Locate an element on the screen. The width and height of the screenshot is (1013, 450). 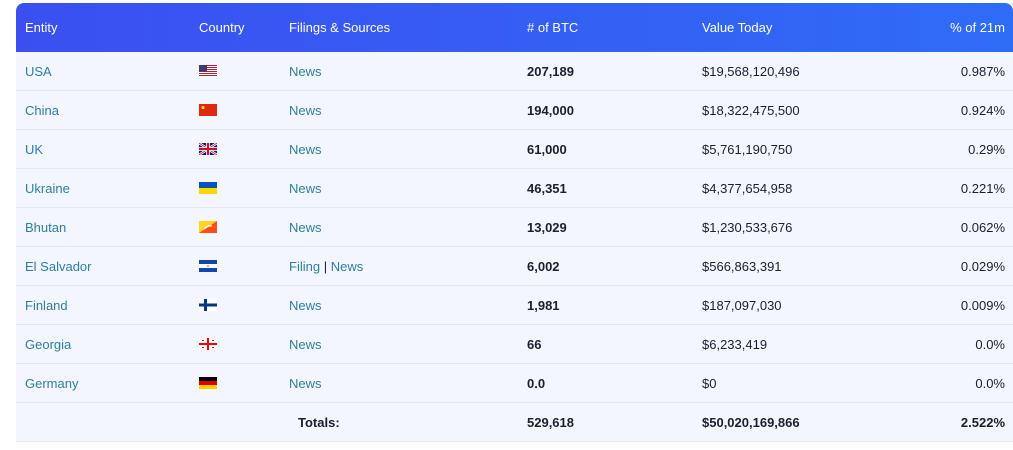
entity-link: Finland is located at coordinates (46, 305).